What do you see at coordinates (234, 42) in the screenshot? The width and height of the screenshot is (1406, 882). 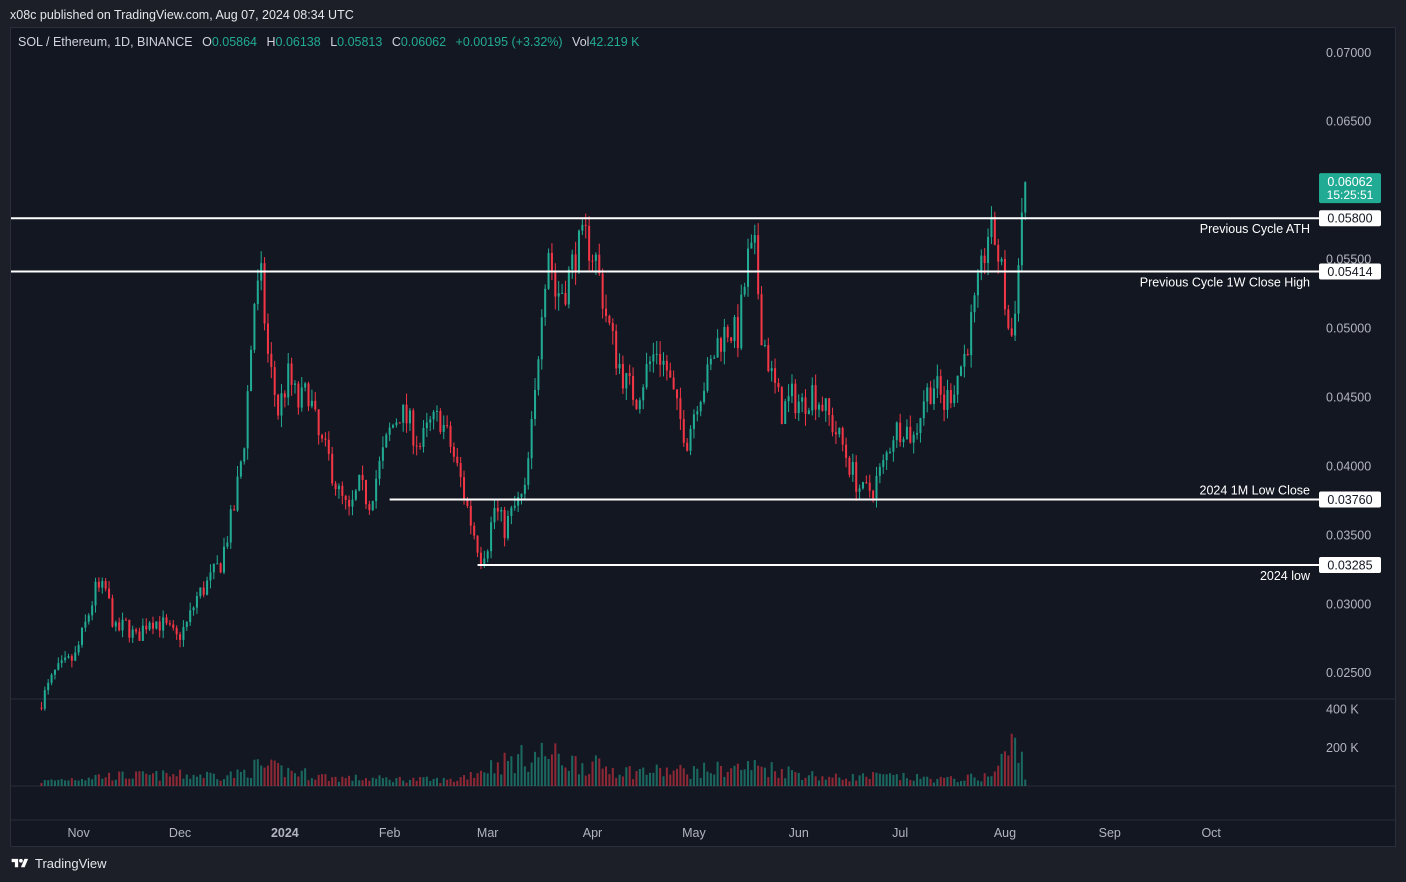 I see `legend-open-value: 0.05864` at bounding box center [234, 42].